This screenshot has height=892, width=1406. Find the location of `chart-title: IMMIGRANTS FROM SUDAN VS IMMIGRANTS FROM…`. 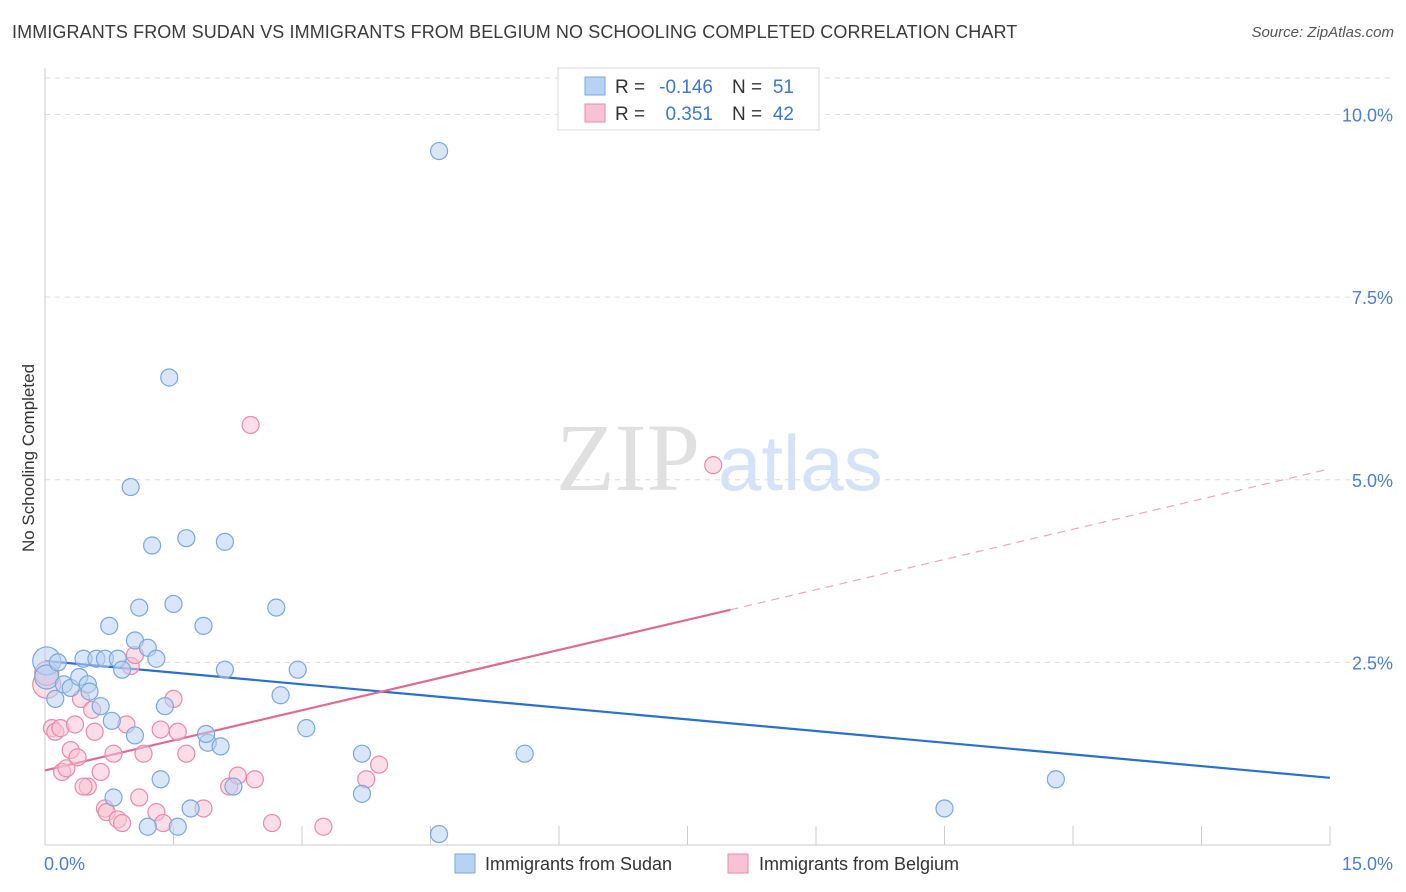

chart-title: IMMIGRANTS FROM SUDAN VS IMMIGRANTS FROM… is located at coordinates (515, 32).